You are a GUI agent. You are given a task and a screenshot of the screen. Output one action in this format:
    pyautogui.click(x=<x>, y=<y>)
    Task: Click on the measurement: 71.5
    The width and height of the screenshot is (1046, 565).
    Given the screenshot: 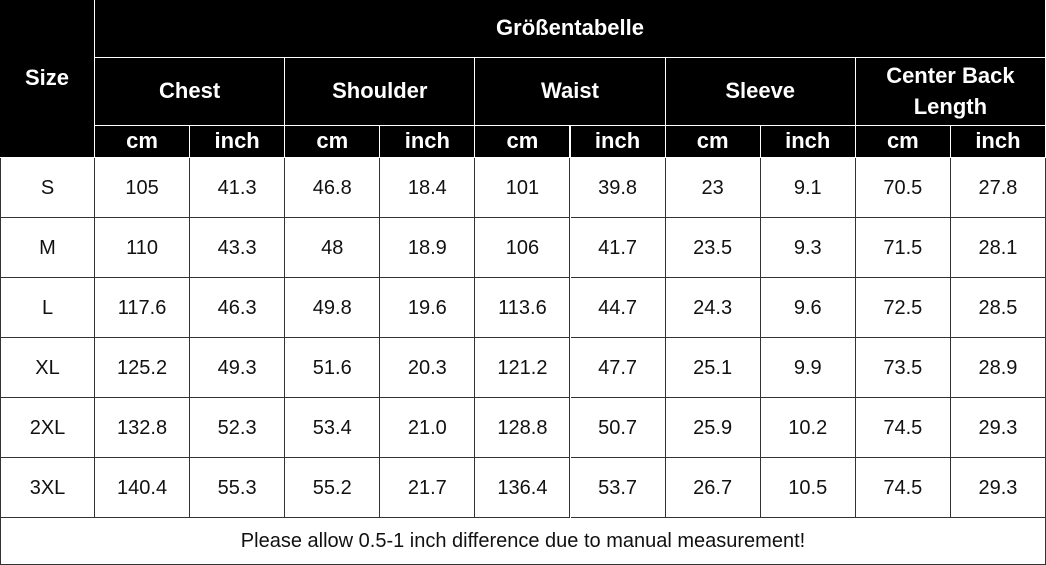 What is the action you would take?
    pyautogui.click(x=903, y=248)
    